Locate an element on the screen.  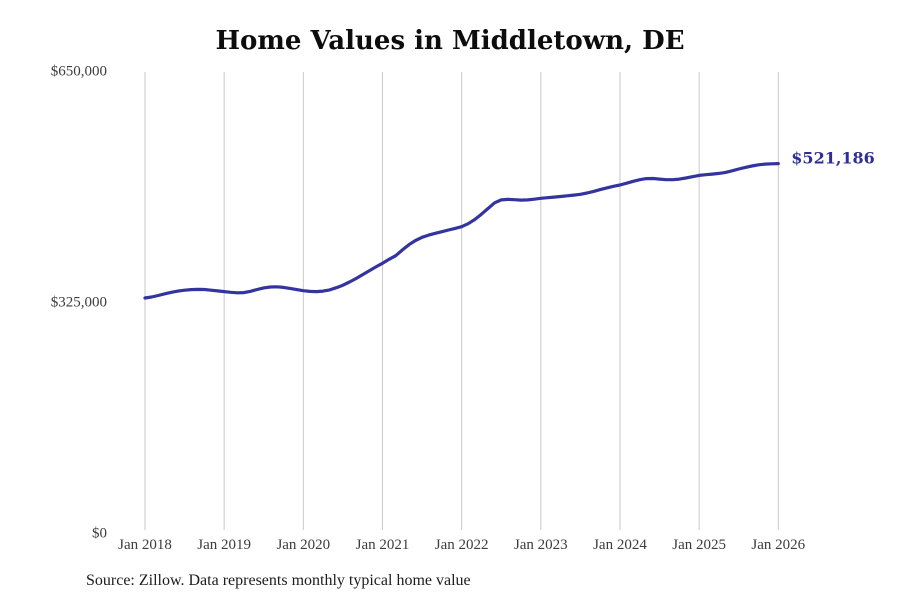
x-tick-label: Jan 2018 is located at coordinates (145, 545).